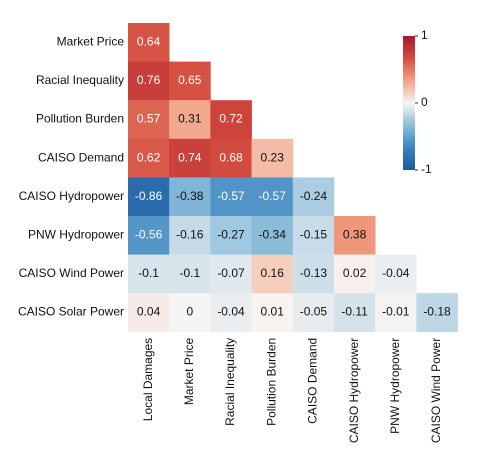  What do you see at coordinates (424, 35) in the screenshot?
I see `colorbar-tick-label: 1` at bounding box center [424, 35].